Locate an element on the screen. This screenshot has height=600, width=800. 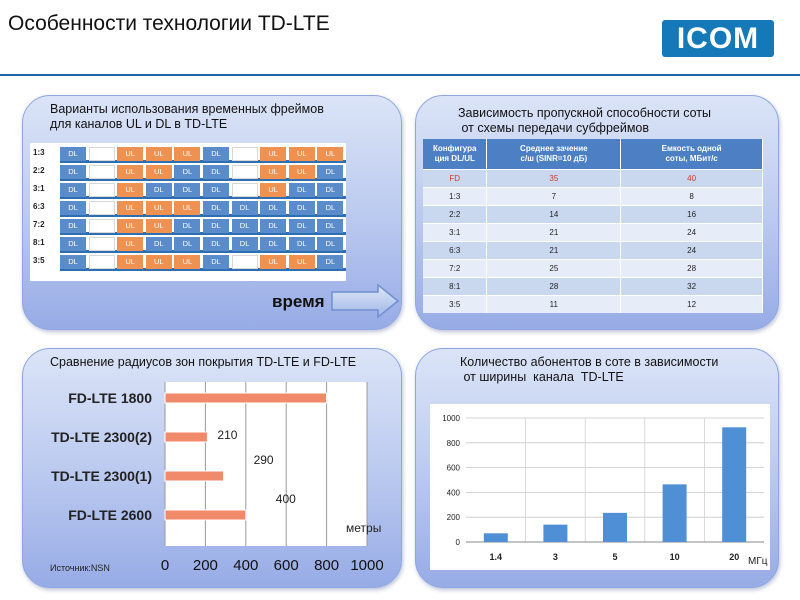
x-tick-label: 10 is located at coordinates (675, 557).